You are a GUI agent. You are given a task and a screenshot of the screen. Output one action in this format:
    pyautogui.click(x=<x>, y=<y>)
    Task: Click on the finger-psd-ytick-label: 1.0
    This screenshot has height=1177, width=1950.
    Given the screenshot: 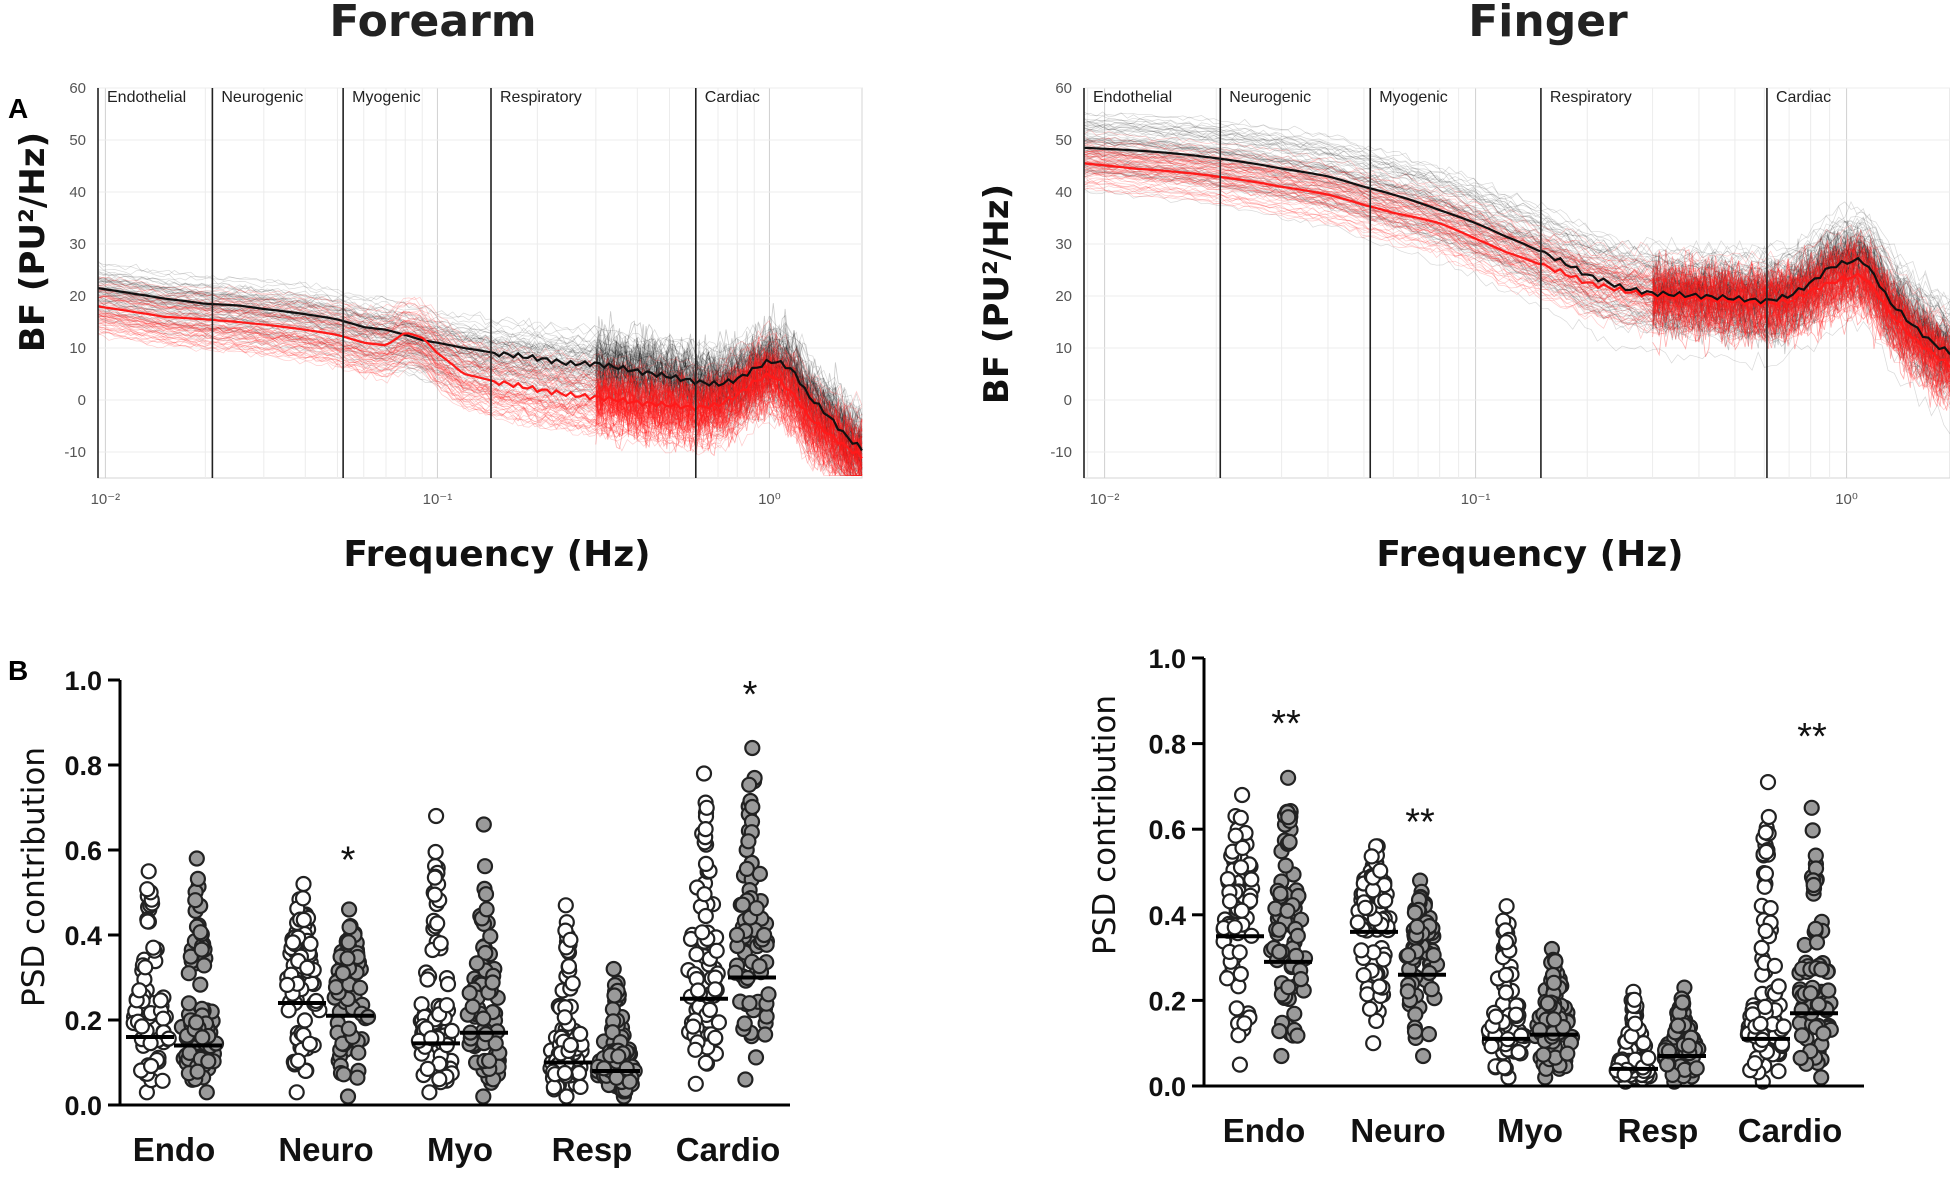 What is the action you would take?
    pyautogui.click(x=1167, y=659)
    